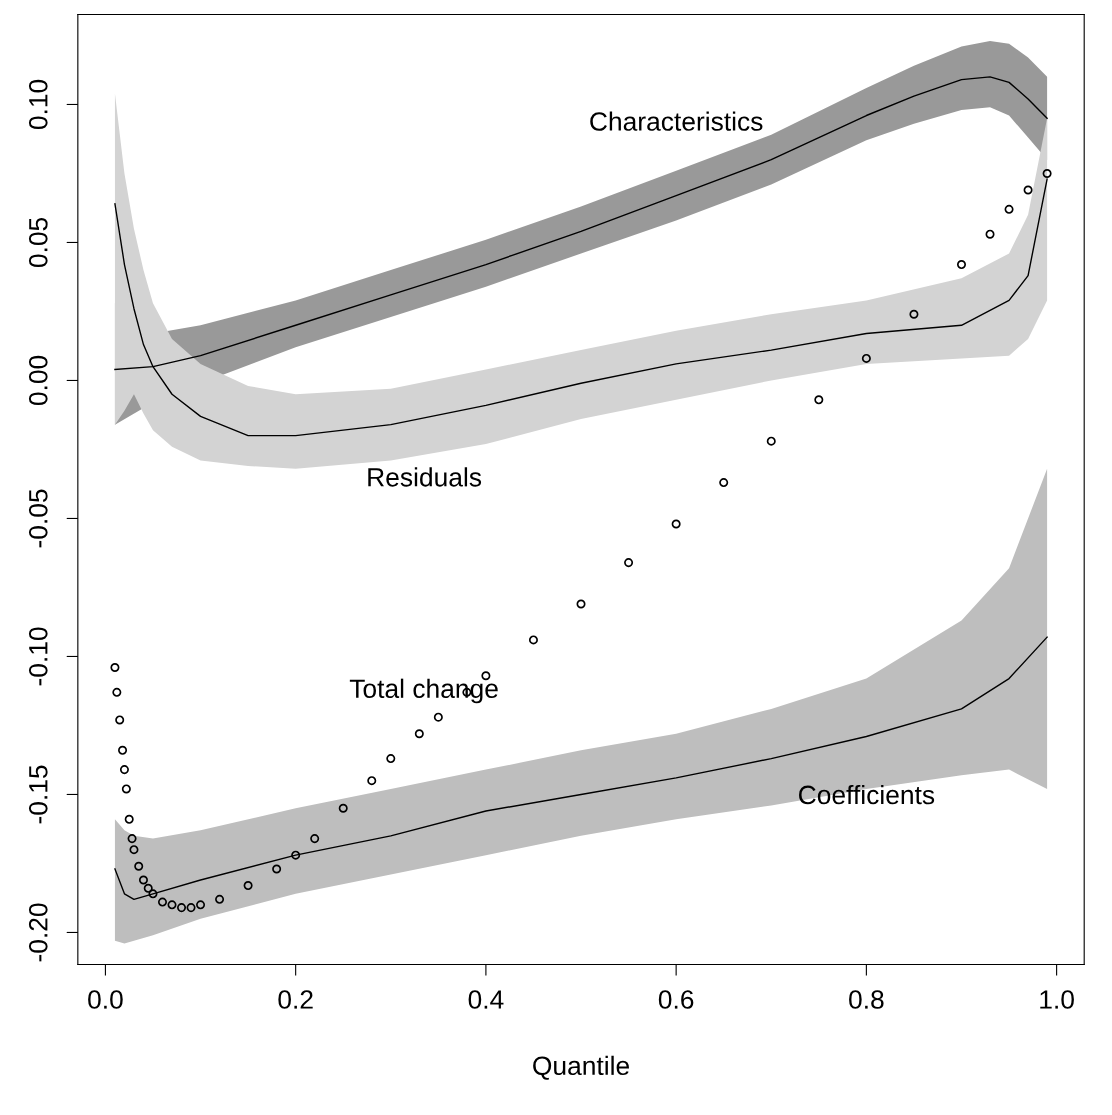 The width and height of the screenshot is (1112, 1115). What do you see at coordinates (38, 104) in the screenshot?
I see `y-tick-label: 0.10` at bounding box center [38, 104].